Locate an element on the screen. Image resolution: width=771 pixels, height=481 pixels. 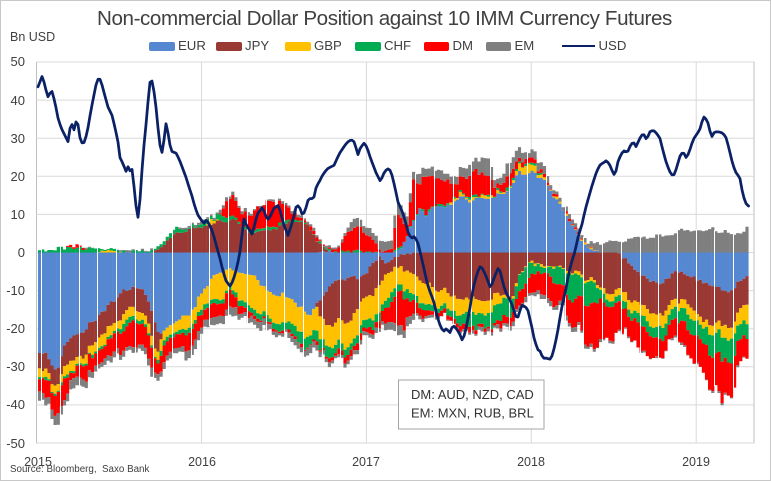
svg-text: EM: MXN, RUB, BRL is located at coordinates (472, 413).